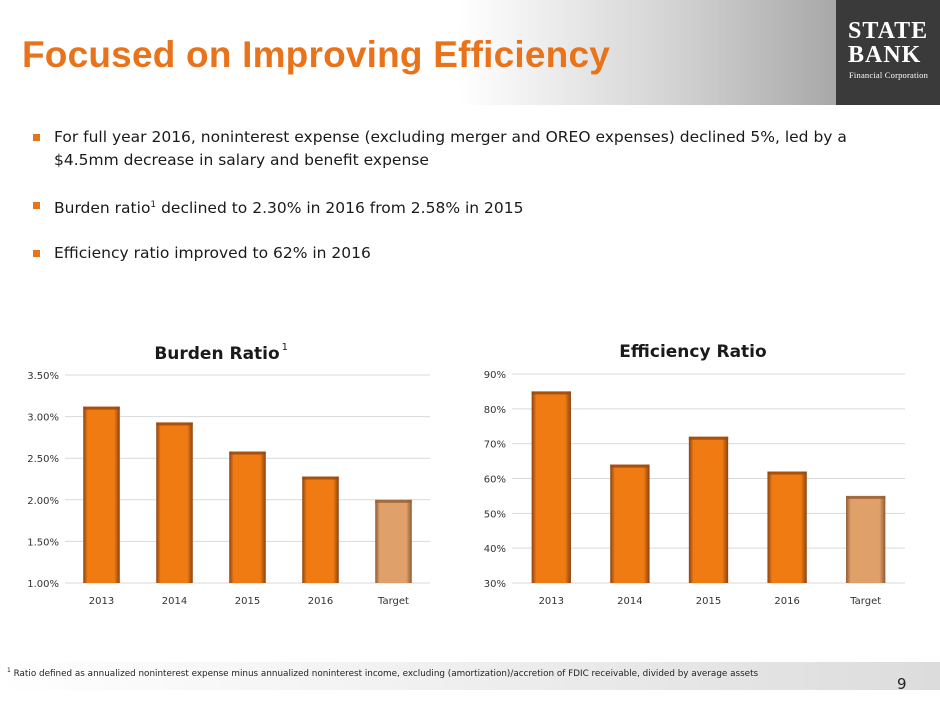  Describe the element at coordinates (153, 205) in the screenshot. I see `footnote-ref: 1` at that location.